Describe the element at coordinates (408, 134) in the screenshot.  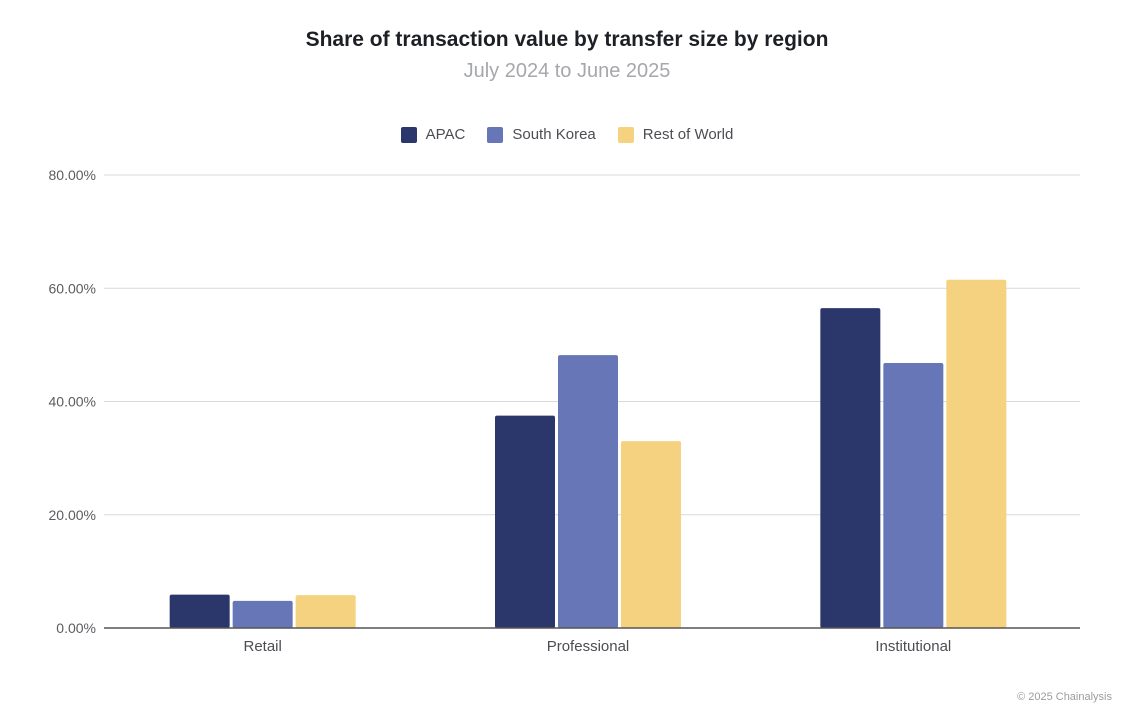
I see `legend-swatch-apac` at that location.